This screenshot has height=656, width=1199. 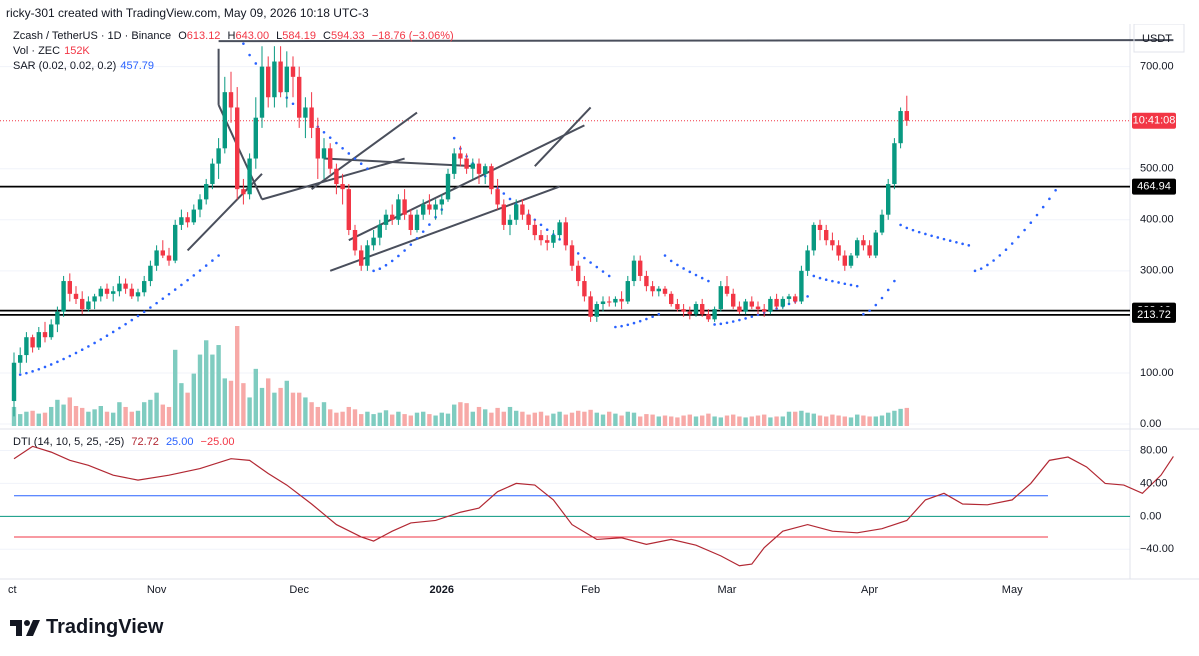 I want to click on level-badge: 464.94, so click(x=1154, y=187).